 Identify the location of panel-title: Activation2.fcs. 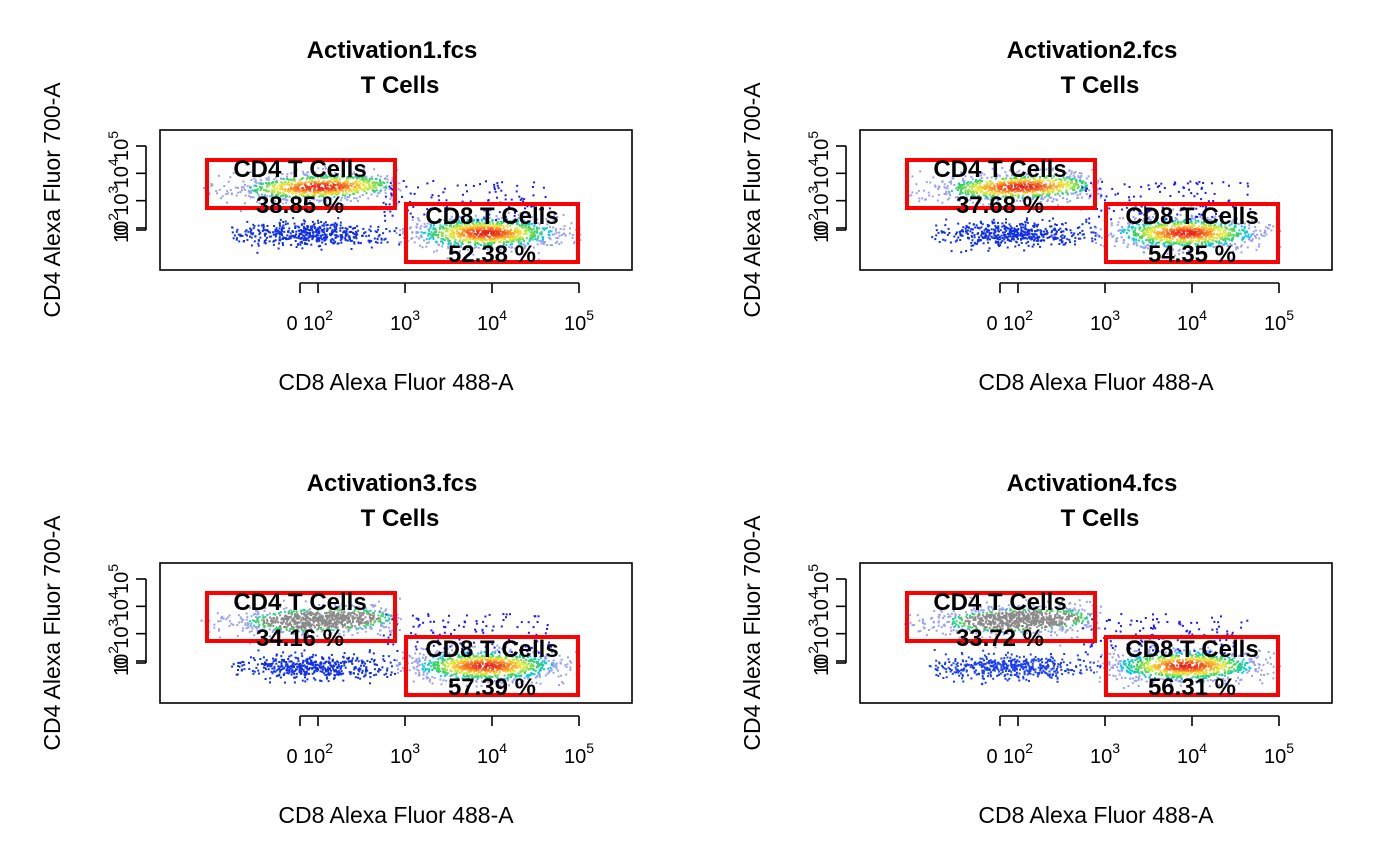
(1092, 50).